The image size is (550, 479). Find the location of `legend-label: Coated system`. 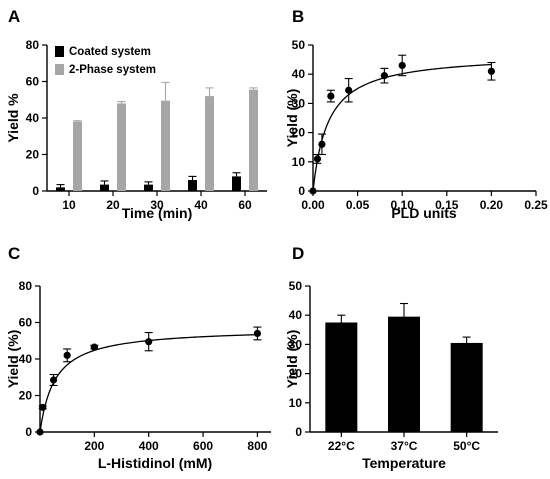

legend-label: Coated system is located at coordinates (110, 52).